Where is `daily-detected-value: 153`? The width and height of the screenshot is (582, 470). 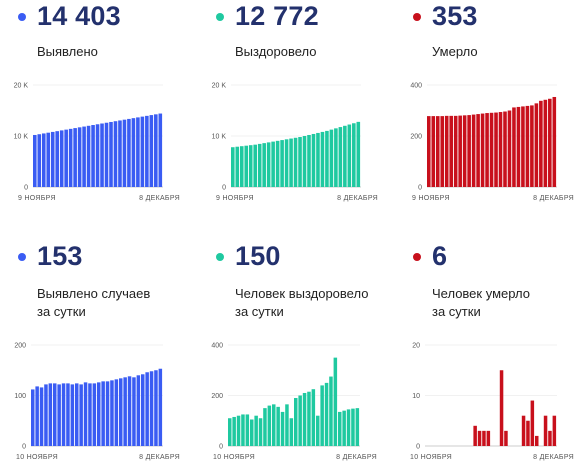 daily-detected-value: 153 is located at coordinates (60, 256).